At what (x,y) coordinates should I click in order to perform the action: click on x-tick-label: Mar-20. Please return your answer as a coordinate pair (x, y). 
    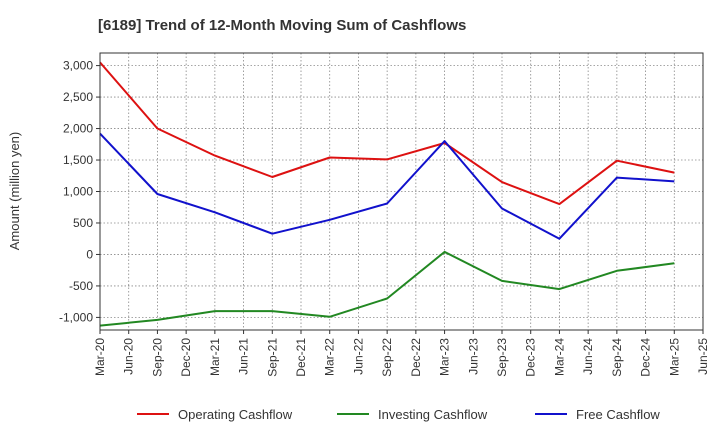
    Looking at the image, I should click on (100, 357).